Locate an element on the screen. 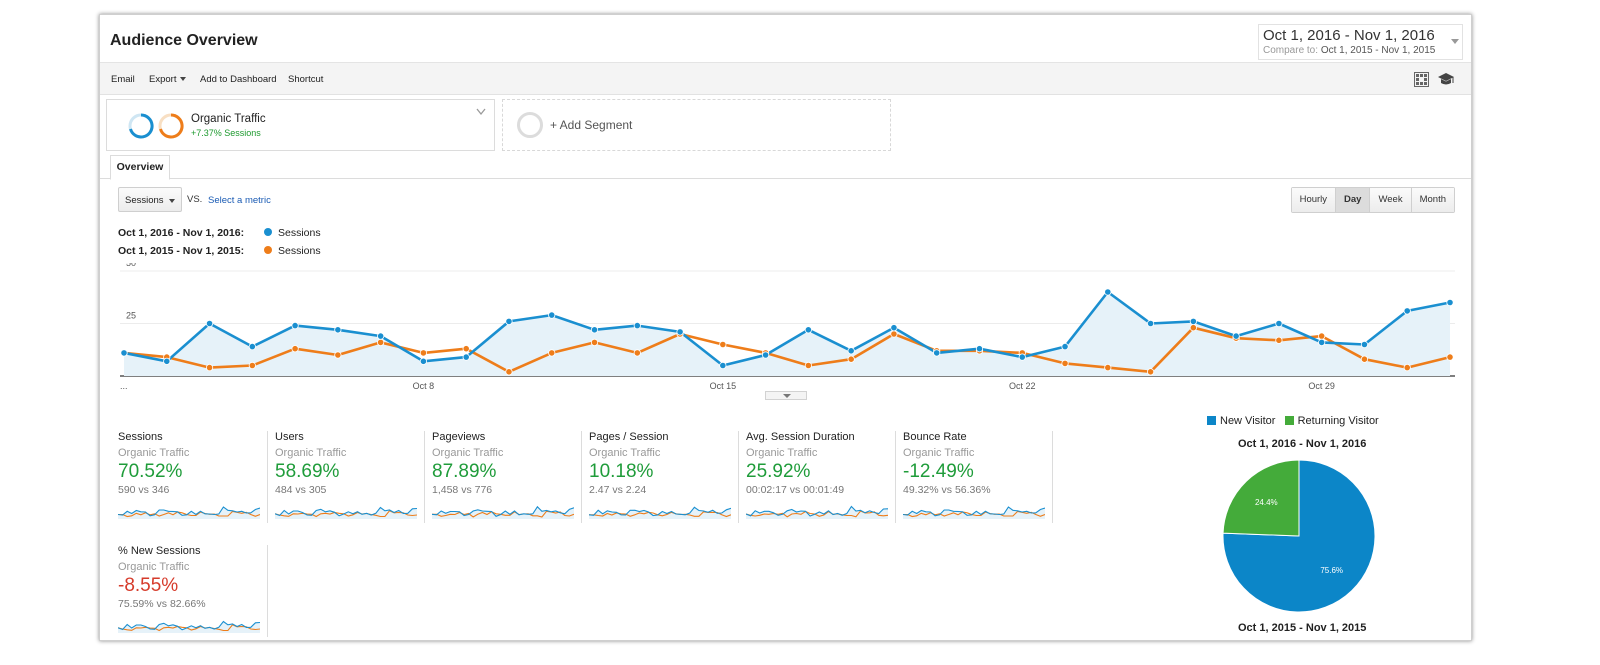 The height and width of the screenshot is (665, 1600). chart-collapse-handle is located at coordinates (786, 395).